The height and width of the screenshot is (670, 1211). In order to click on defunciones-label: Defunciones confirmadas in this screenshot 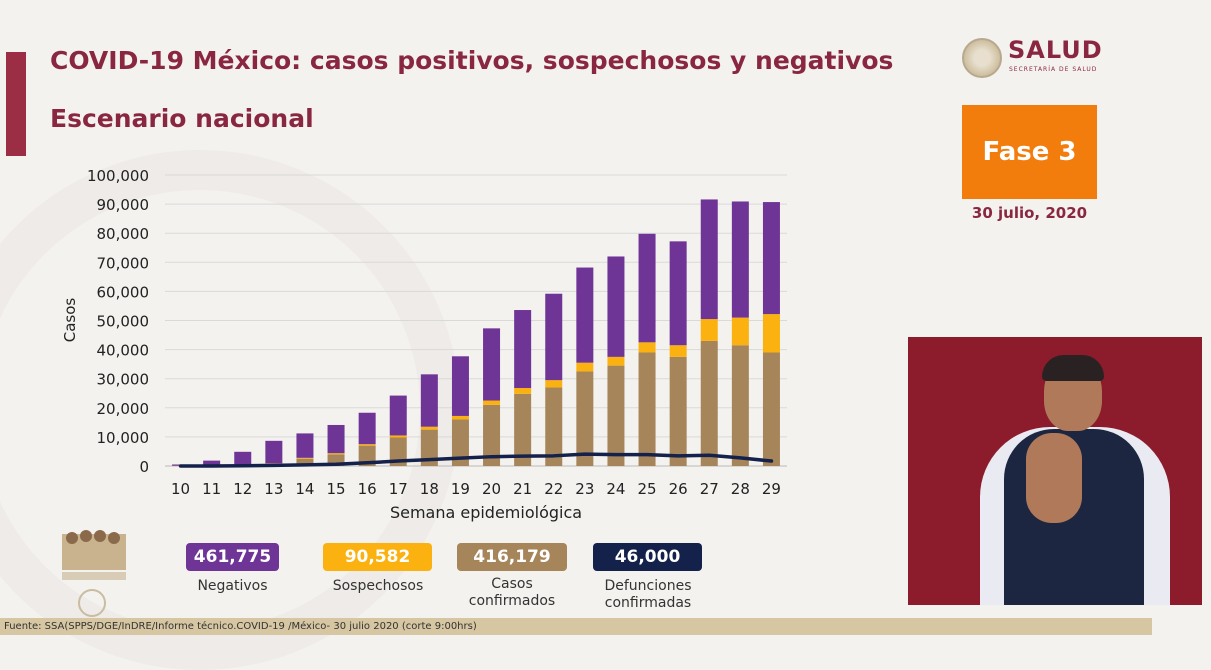, I will do `click(648, 595)`.